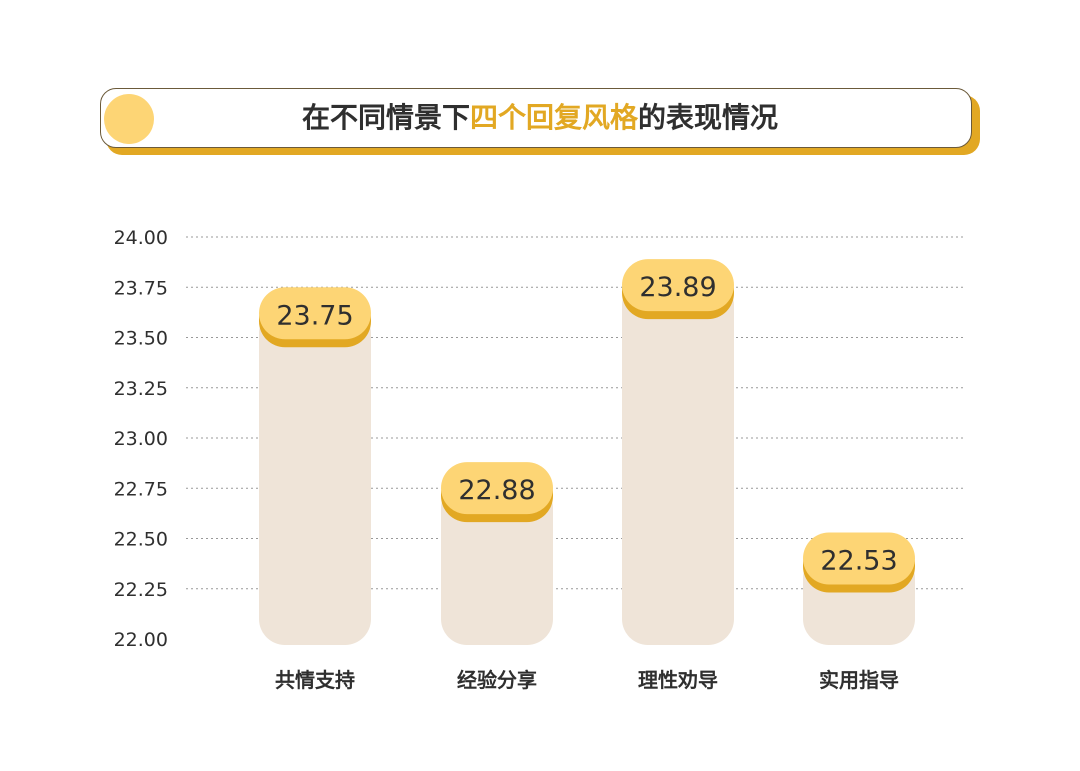 The image size is (1080, 771). I want to click on x-tick-label: 经验分享, so click(497, 680).